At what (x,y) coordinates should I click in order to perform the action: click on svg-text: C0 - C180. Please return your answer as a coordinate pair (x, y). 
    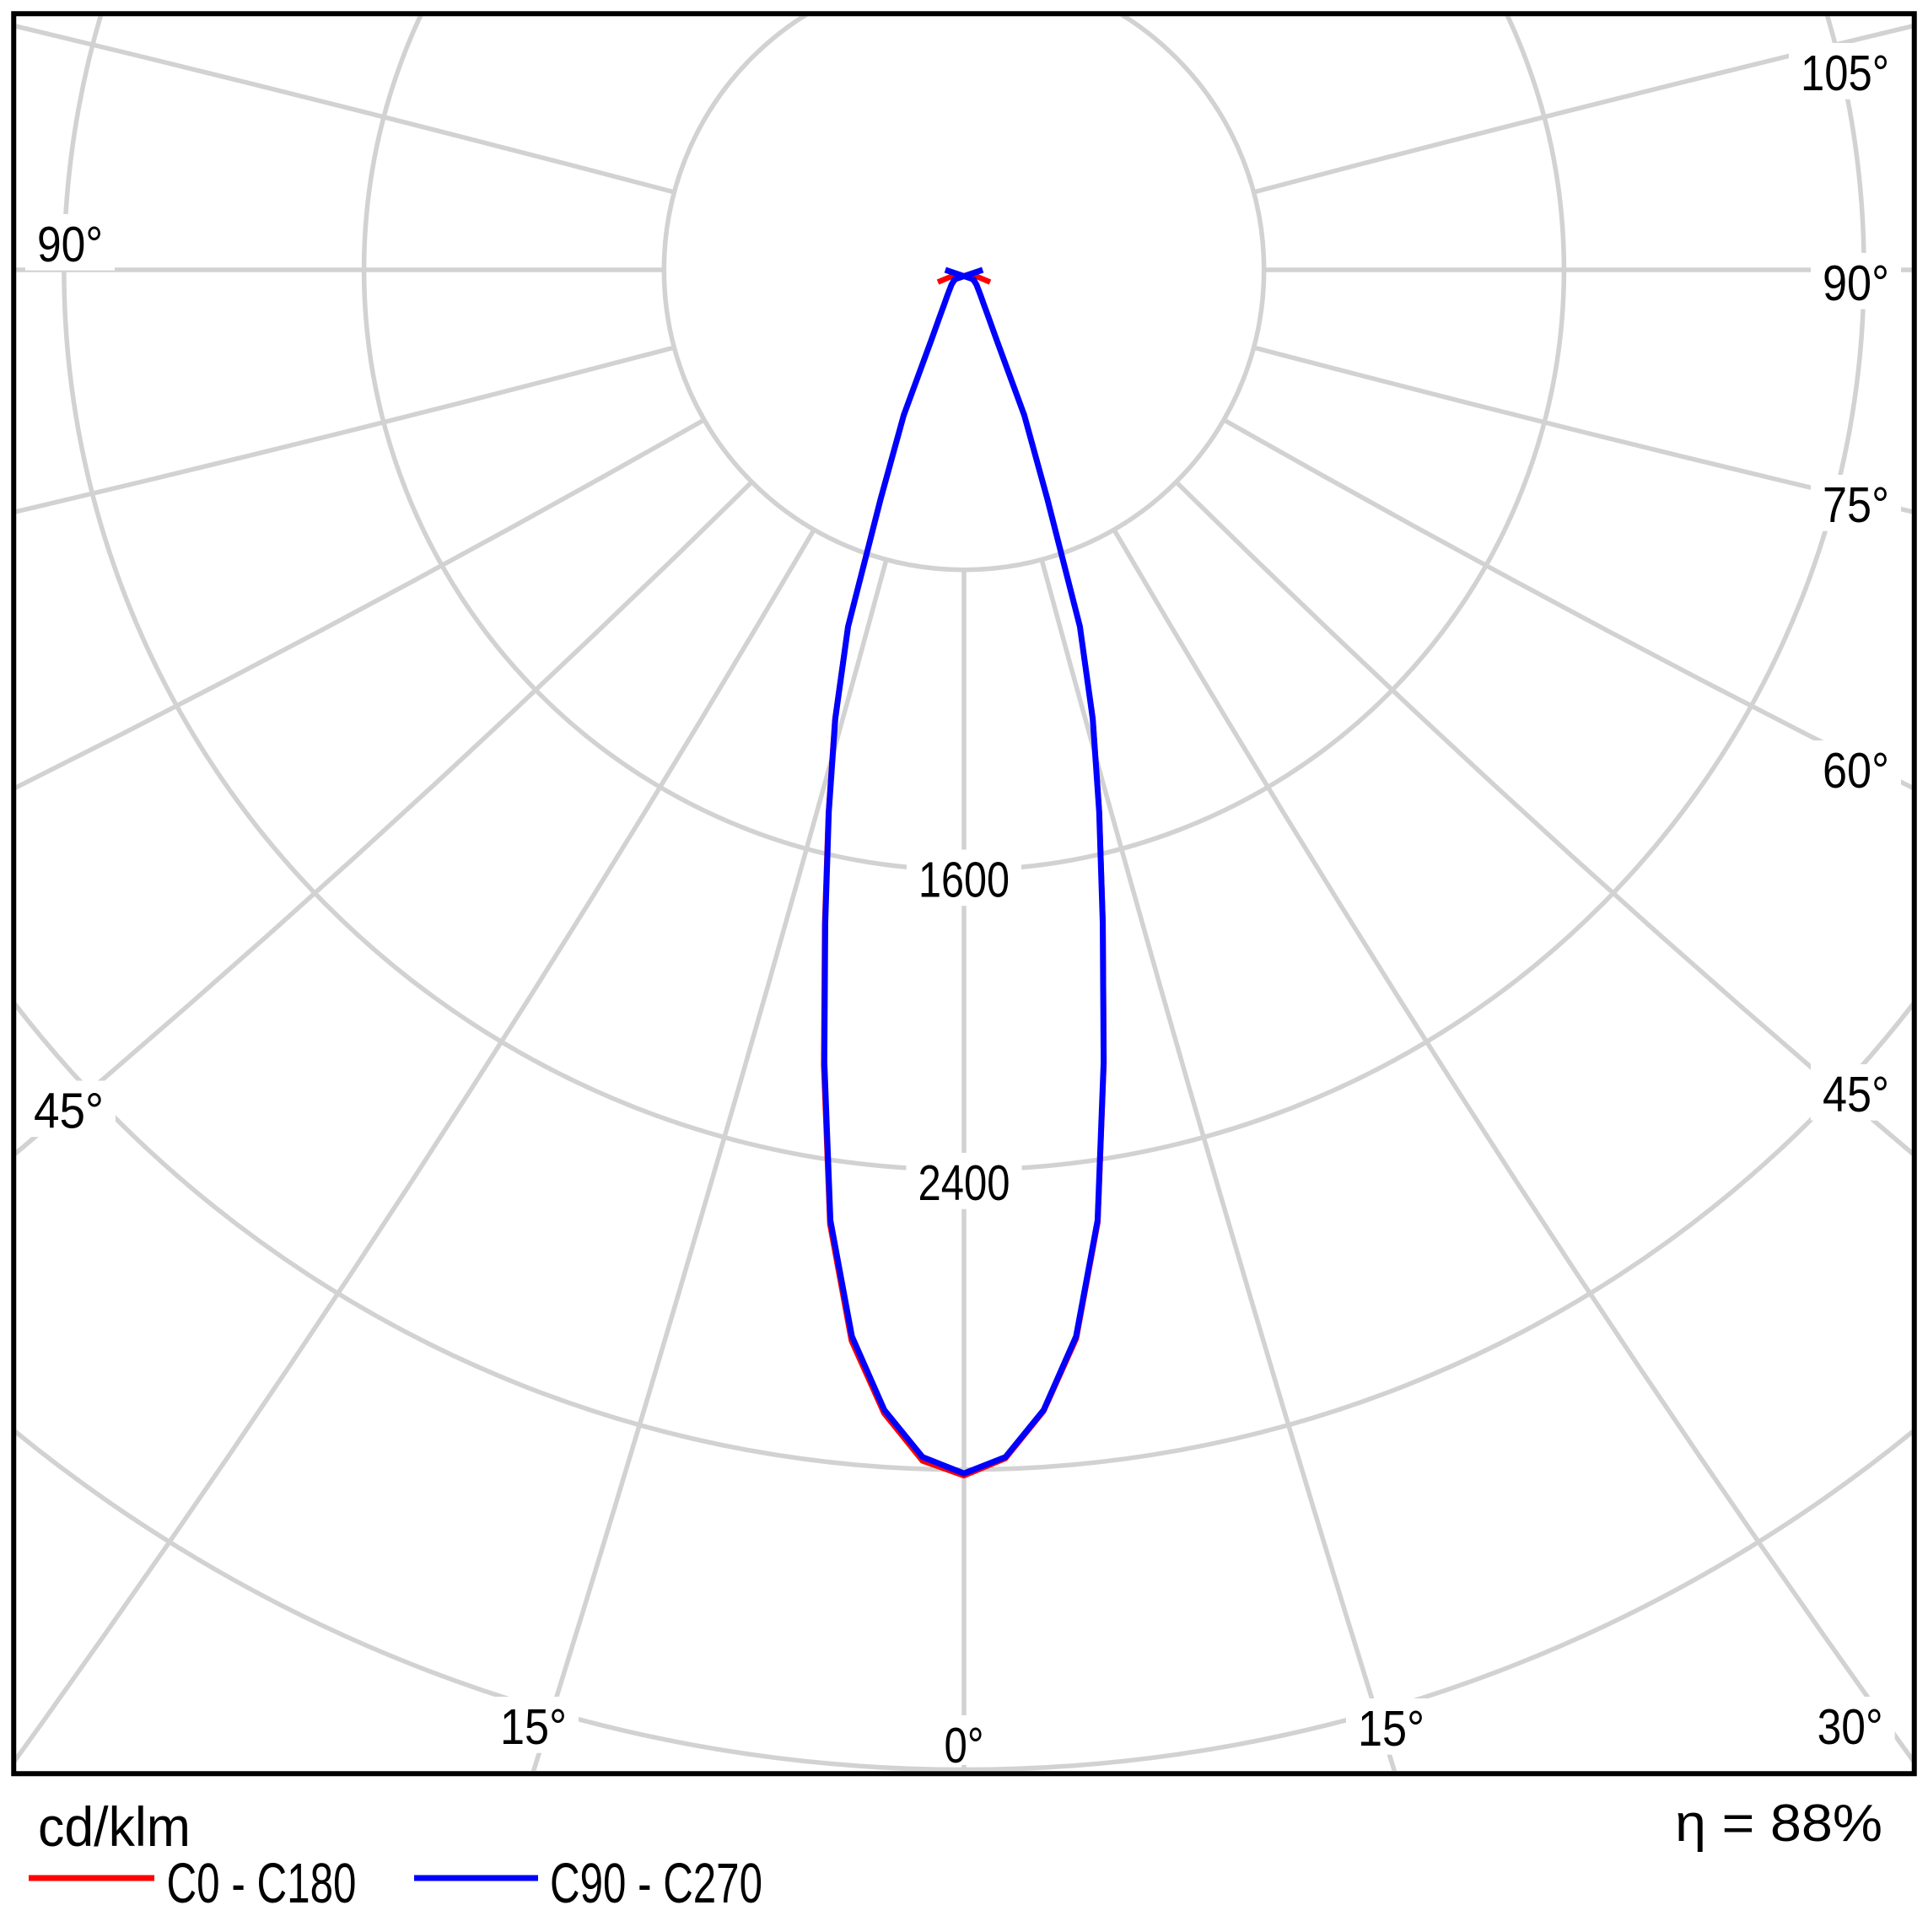
    Looking at the image, I should click on (262, 1883).